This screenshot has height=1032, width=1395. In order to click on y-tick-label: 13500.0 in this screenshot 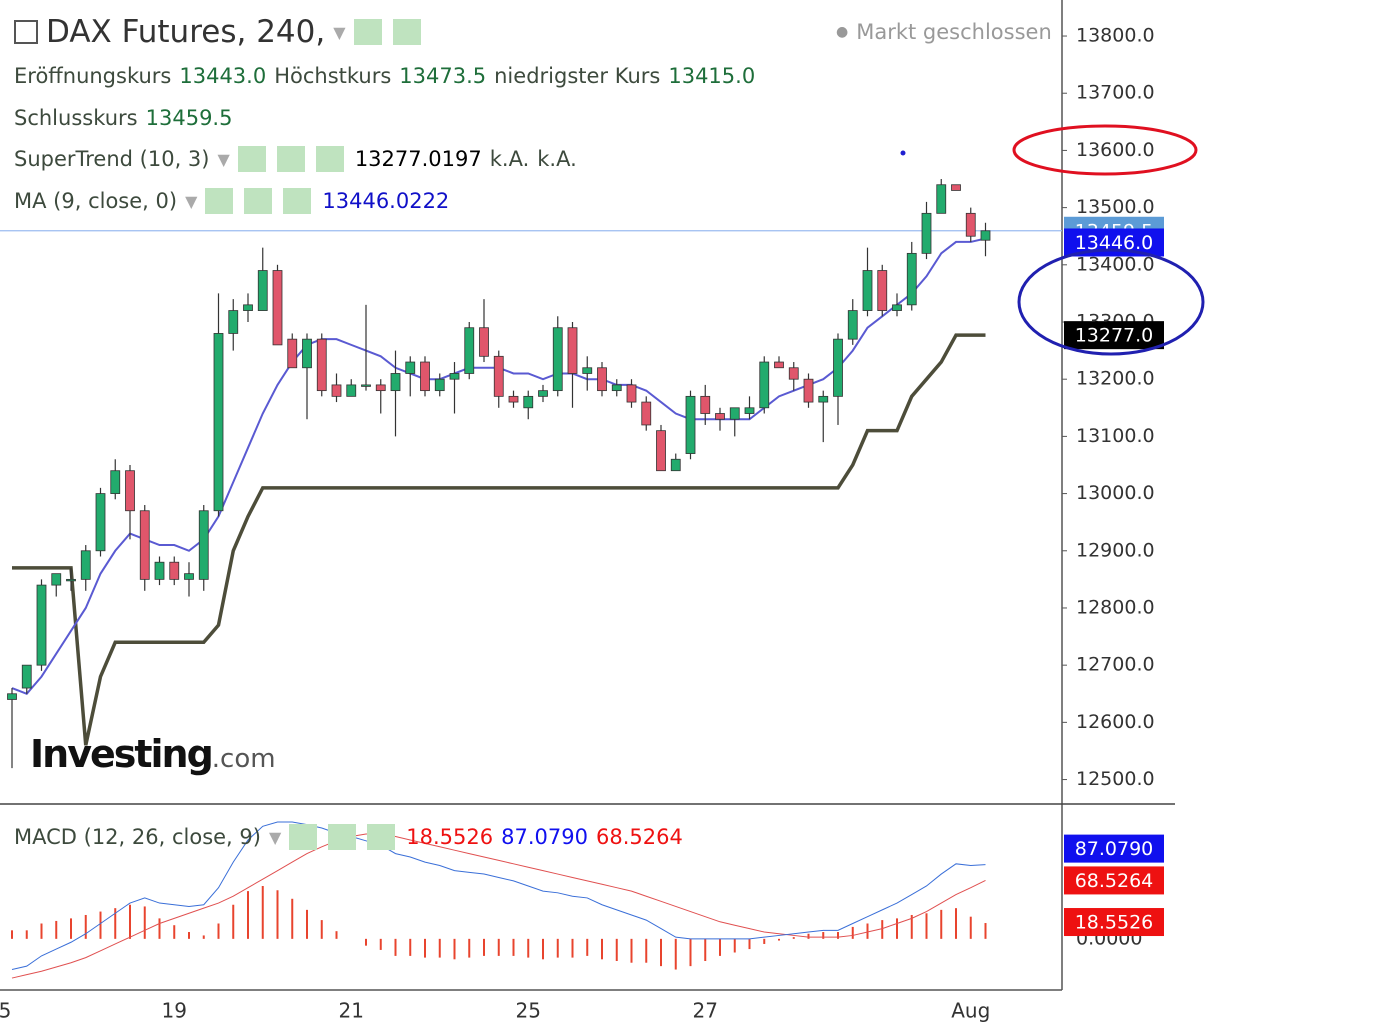, I will do `click(1115, 207)`.